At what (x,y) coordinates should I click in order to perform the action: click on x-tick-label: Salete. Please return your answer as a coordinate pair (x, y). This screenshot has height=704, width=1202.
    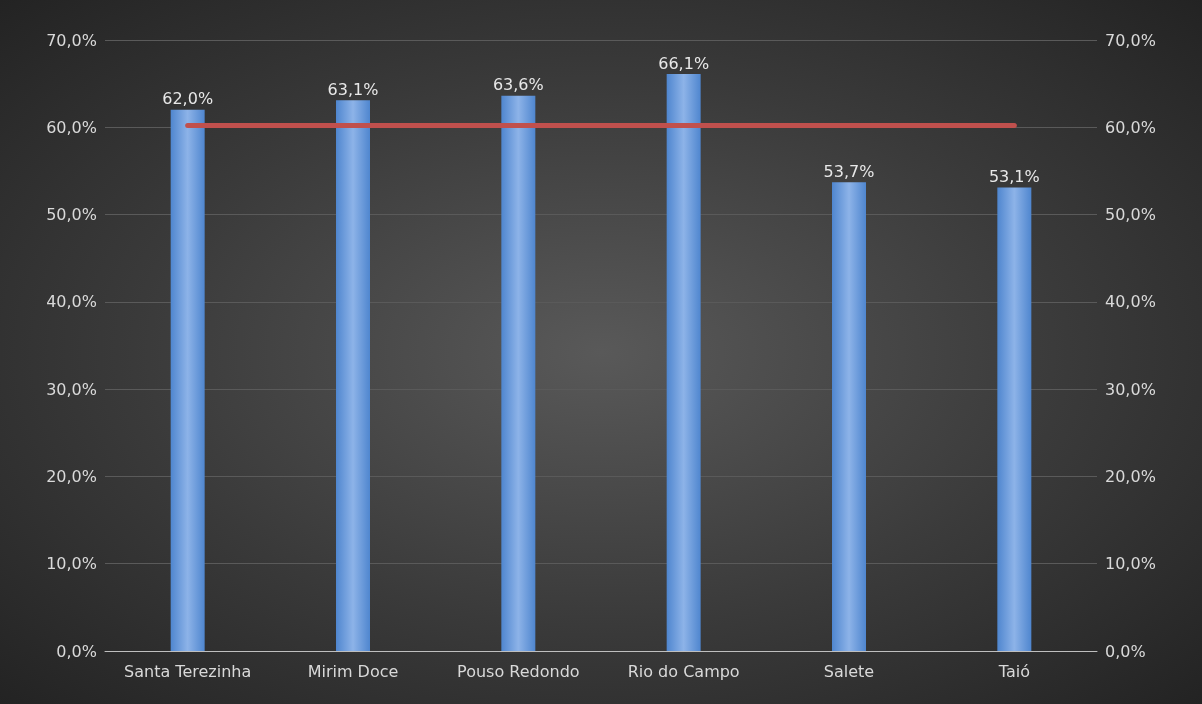
    Looking at the image, I should click on (849, 671).